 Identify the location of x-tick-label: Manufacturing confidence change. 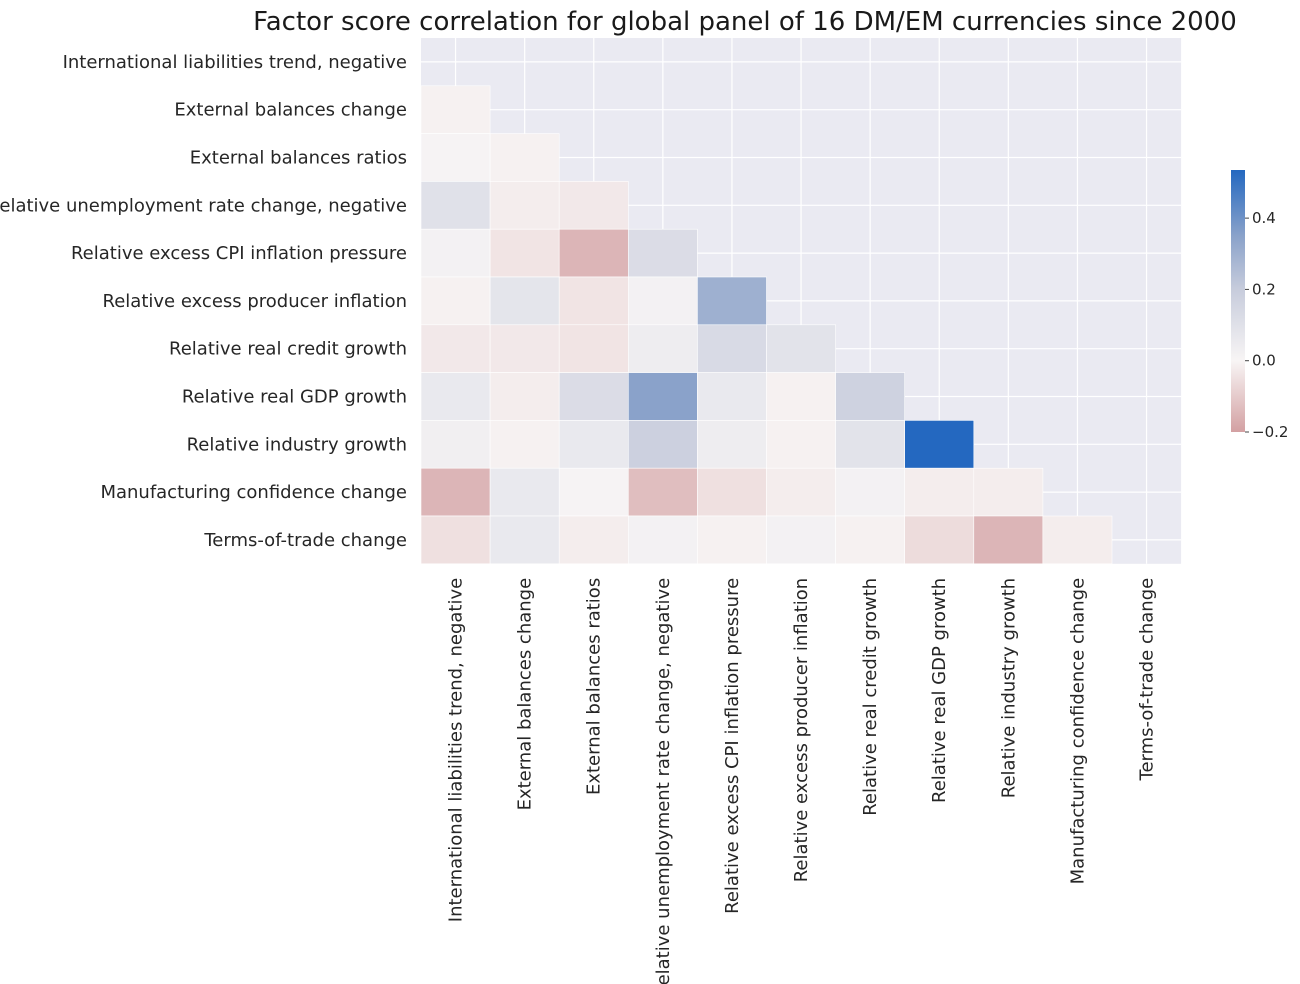
(1077, 731).